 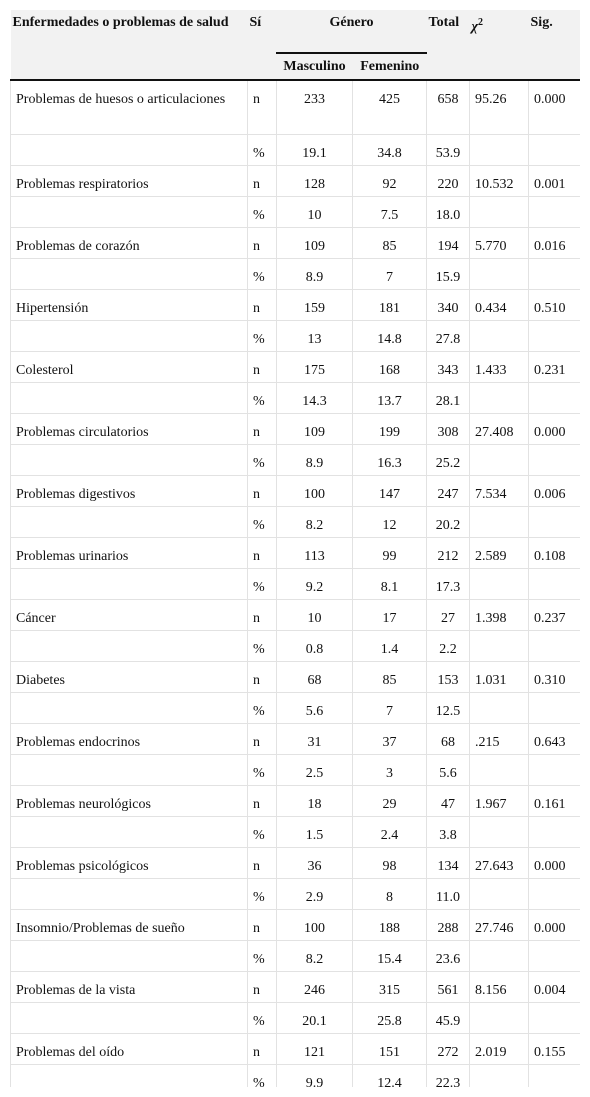 I want to click on cell-masculino: 233, so click(x=314, y=107).